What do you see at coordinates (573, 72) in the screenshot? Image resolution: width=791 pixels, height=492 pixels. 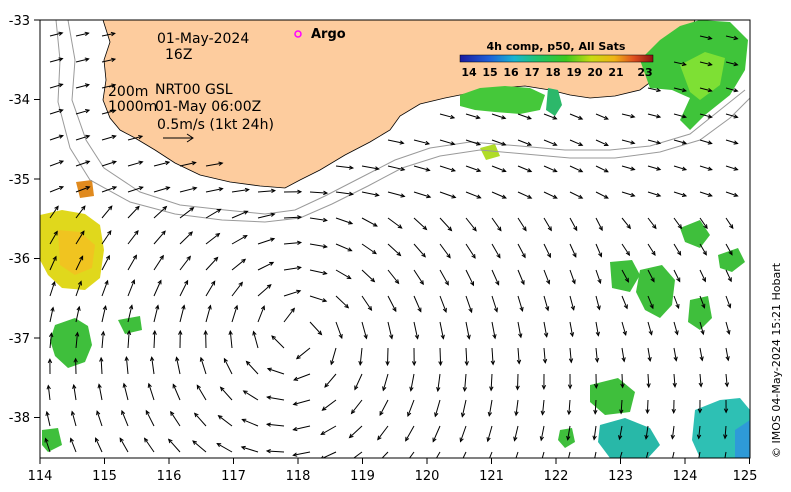 I see `colorbar-tick: 19` at bounding box center [573, 72].